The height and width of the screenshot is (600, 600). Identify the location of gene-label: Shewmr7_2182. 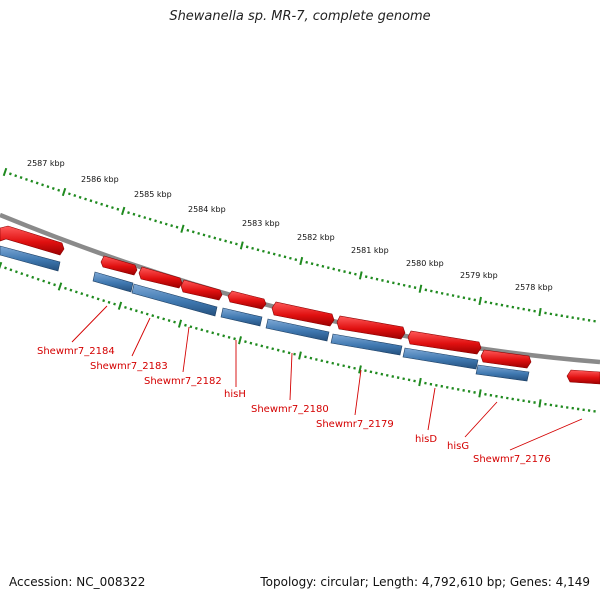
(183, 381).